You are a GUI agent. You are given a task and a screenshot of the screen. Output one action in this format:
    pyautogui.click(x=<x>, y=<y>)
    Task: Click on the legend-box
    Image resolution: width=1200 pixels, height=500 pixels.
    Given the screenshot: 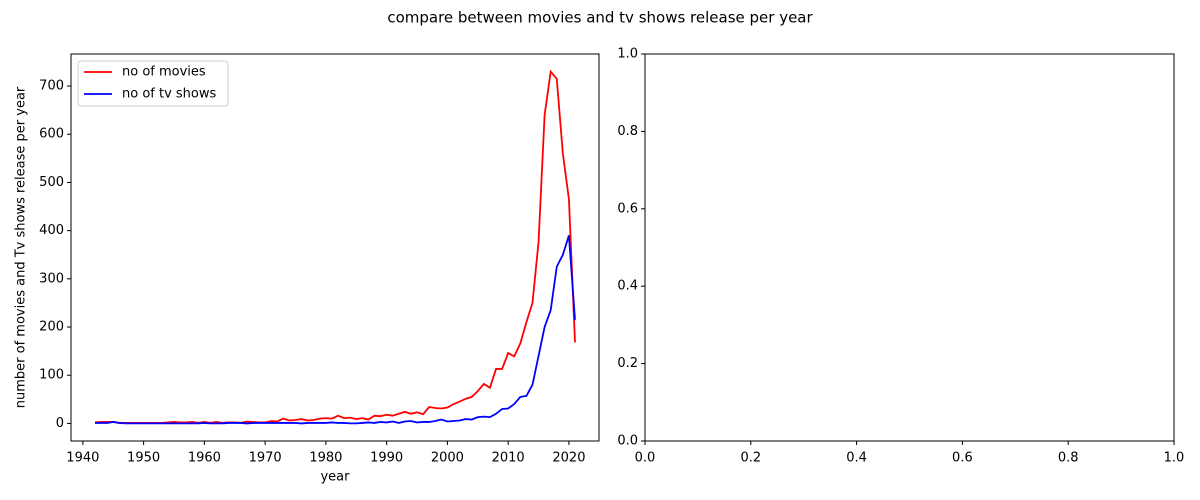 What is the action you would take?
    pyautogui.click(x=153, y=83)
    